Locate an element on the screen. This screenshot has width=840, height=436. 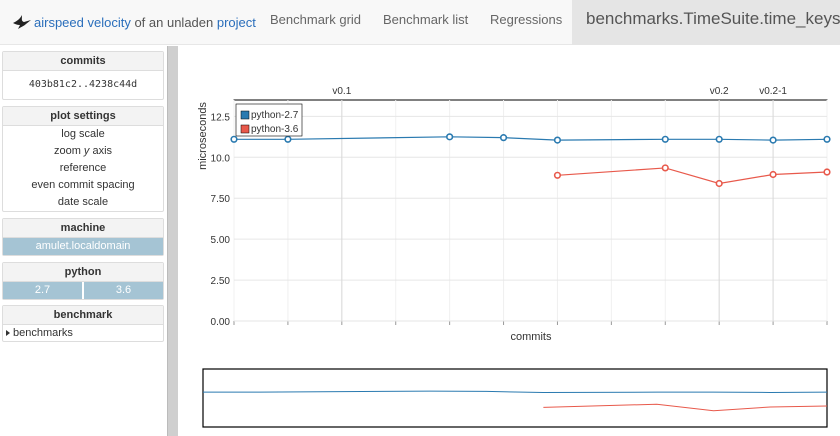
zoom-y-axis-toggle: zoom y axis is located at coordinates (83, 151).